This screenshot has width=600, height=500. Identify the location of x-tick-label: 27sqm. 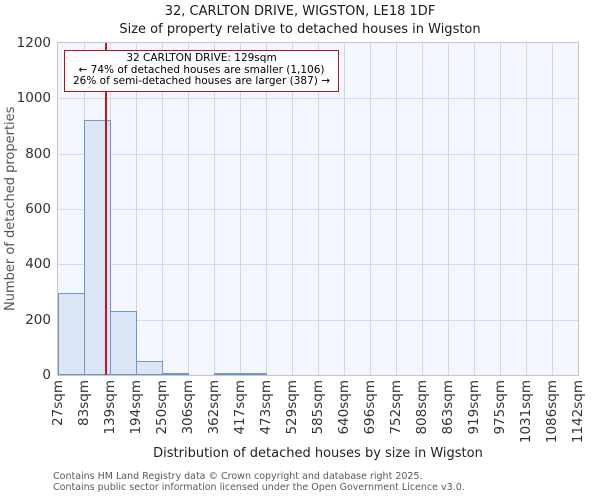
(58, 403).